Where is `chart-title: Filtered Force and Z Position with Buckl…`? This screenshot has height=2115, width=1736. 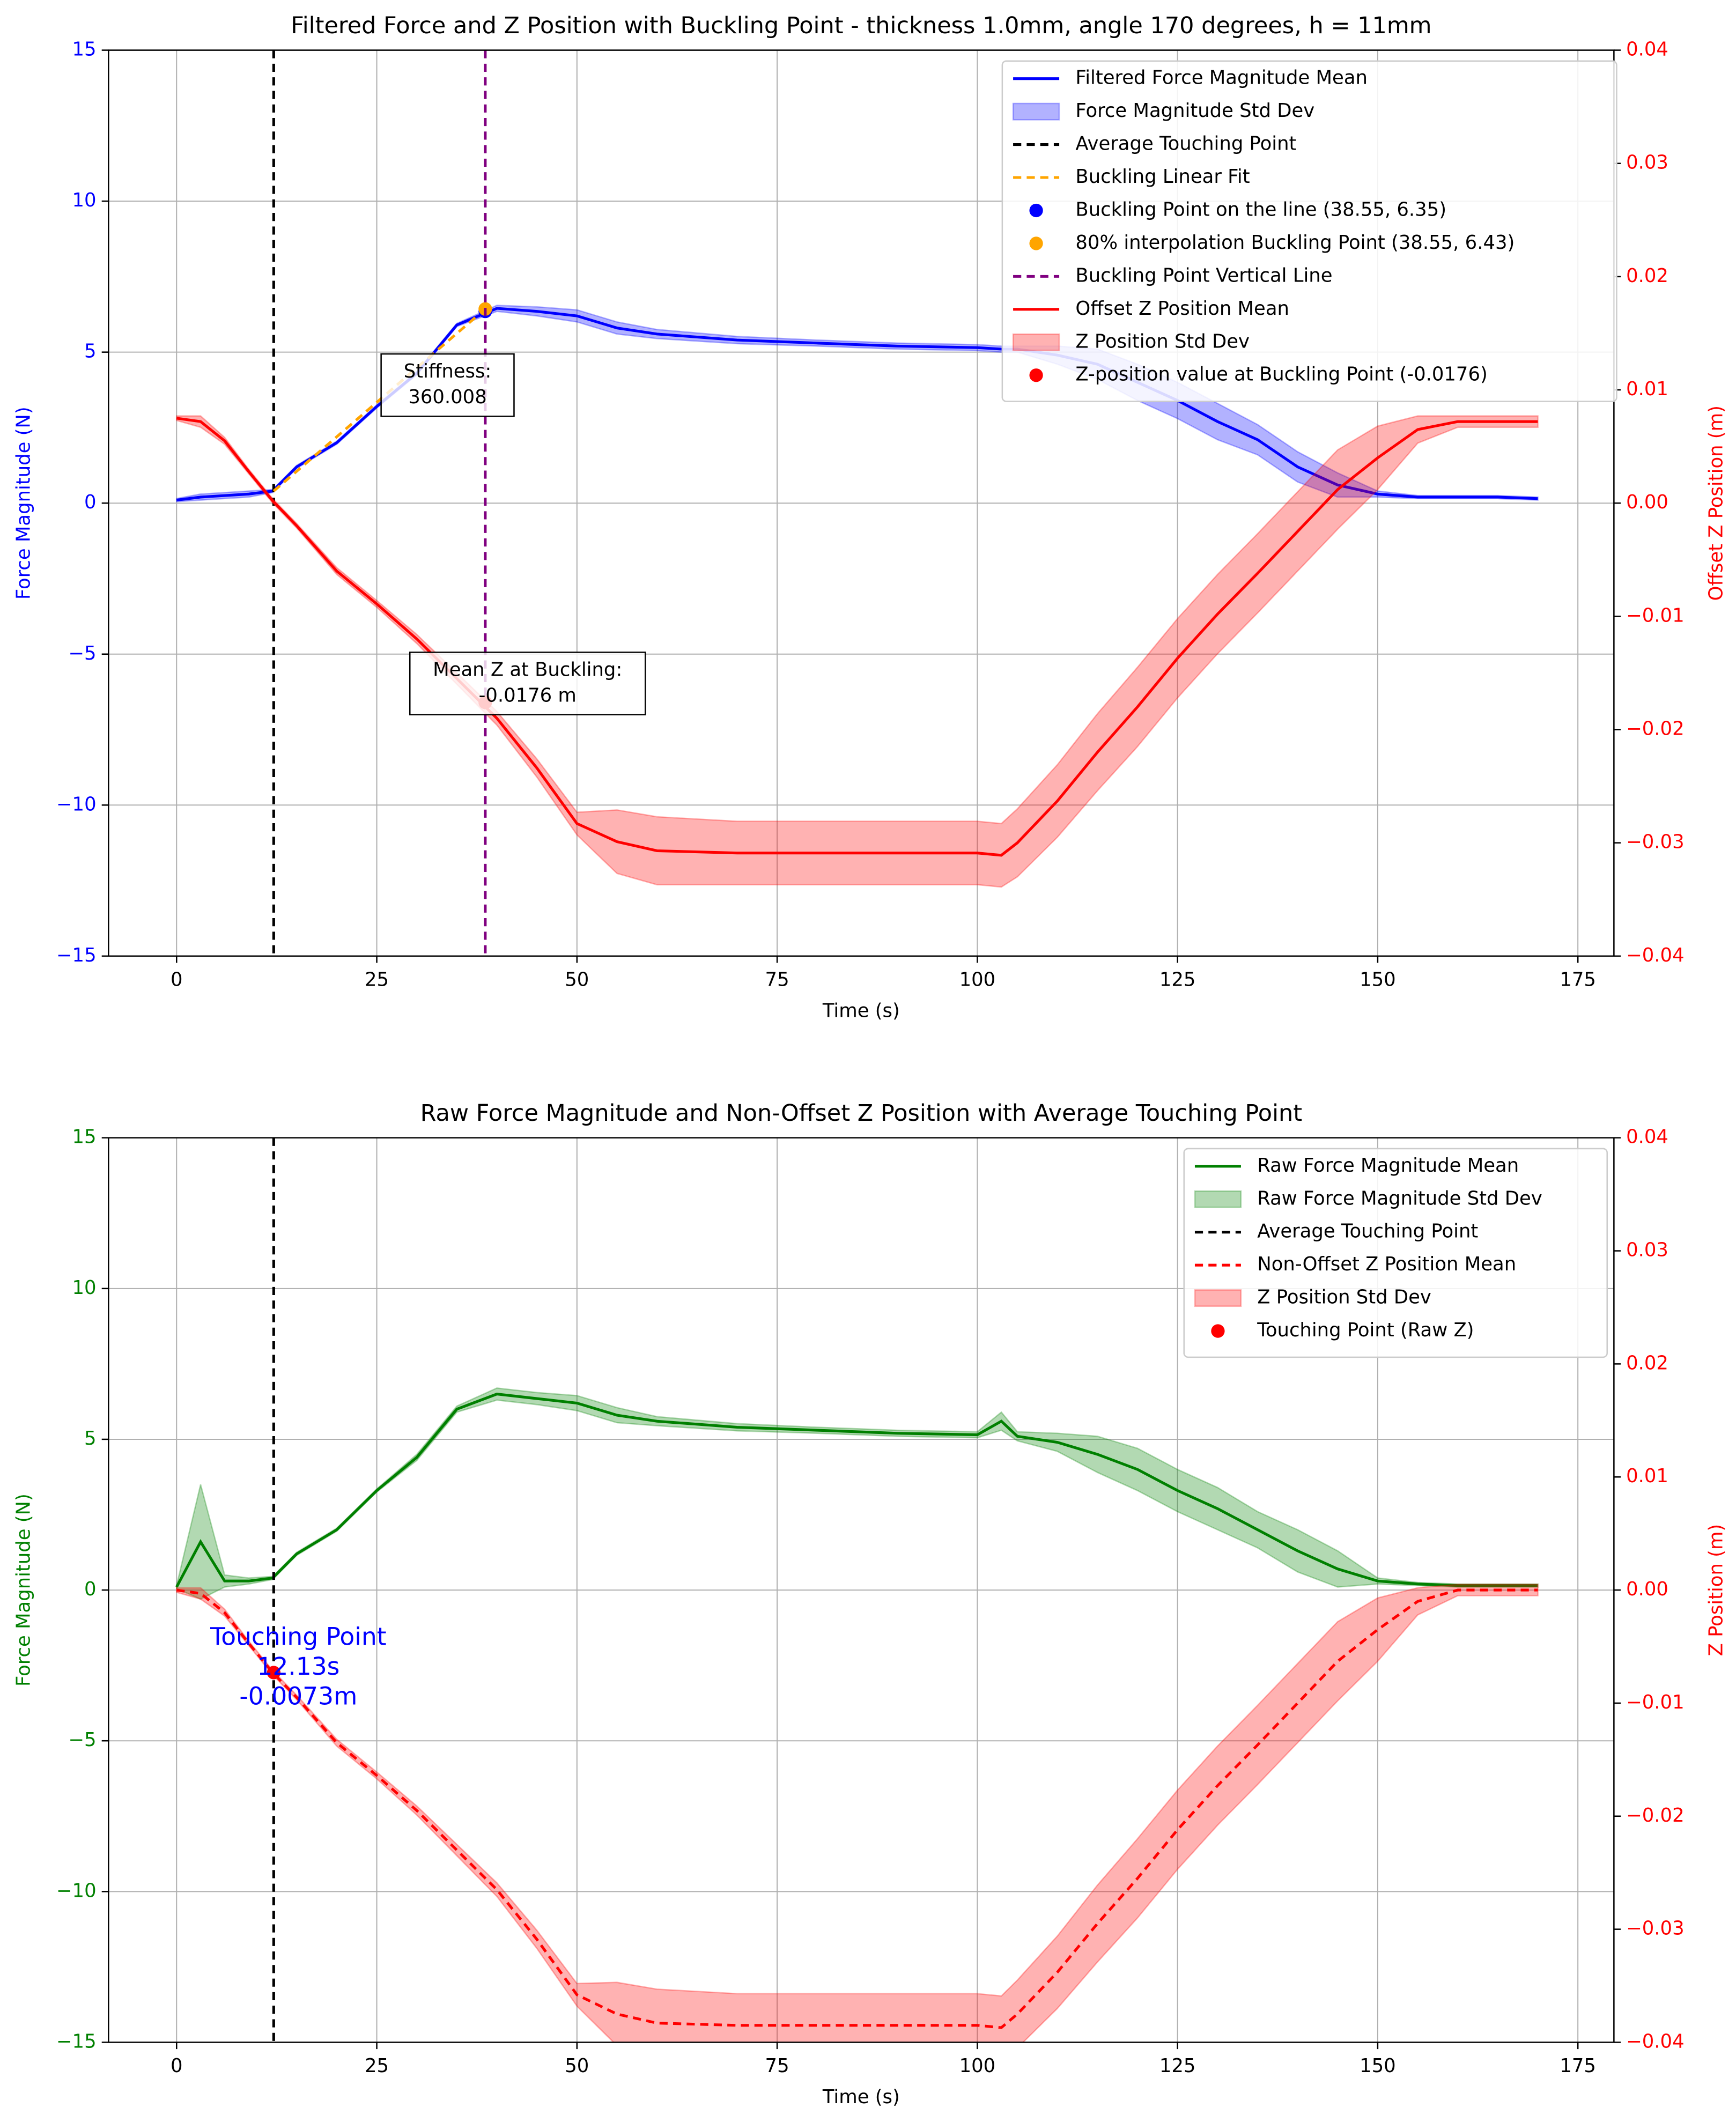
chart-title: Filtered Force and Z Position with Buckl… is located at coordinates (861, 25).